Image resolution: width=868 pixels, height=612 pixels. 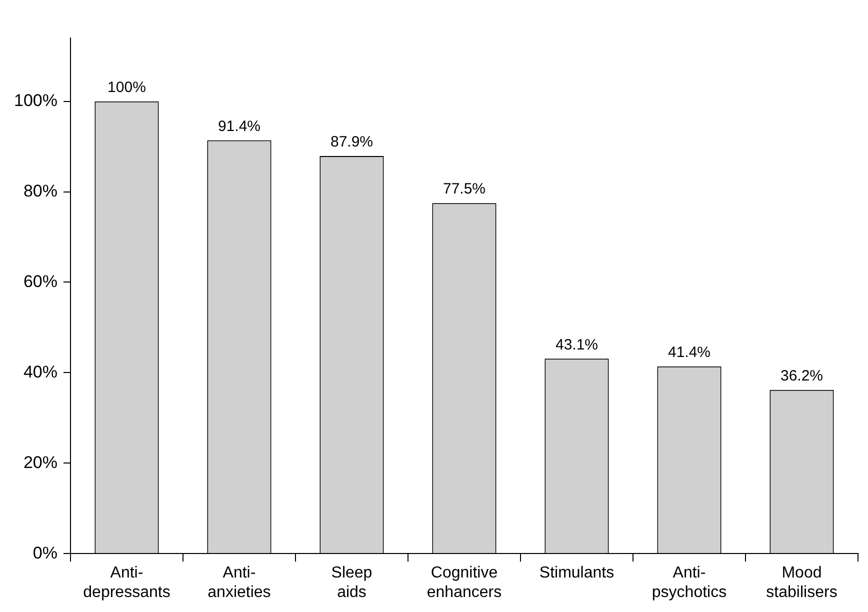 I want to click on x-tick-label: Anti- depressants, so click(x=126, y=582).